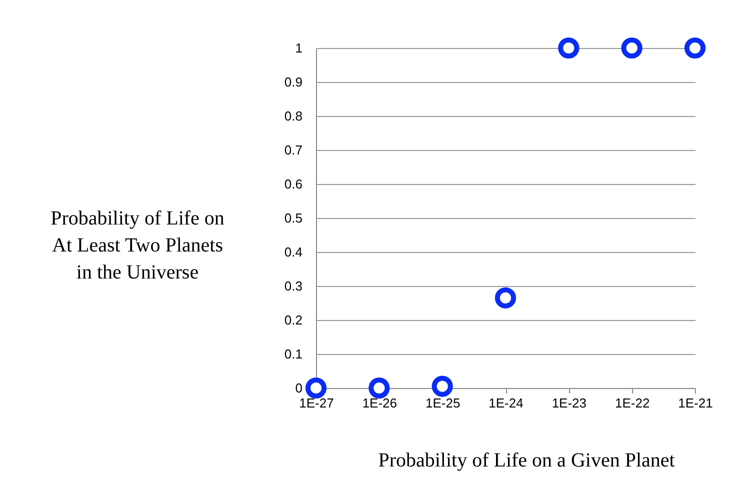 The width and height of the screenshot is (729, 504). I want to click on x-tick-label: 1E-23, so click(569, 403).